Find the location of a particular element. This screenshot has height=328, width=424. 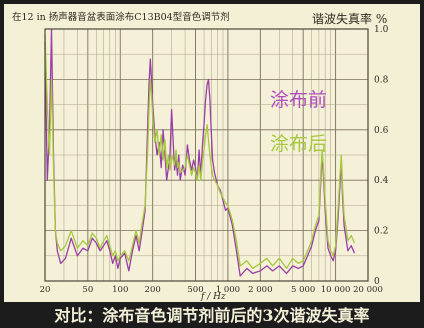

x-tick-label: 500 is located at coordinates (195, 290).